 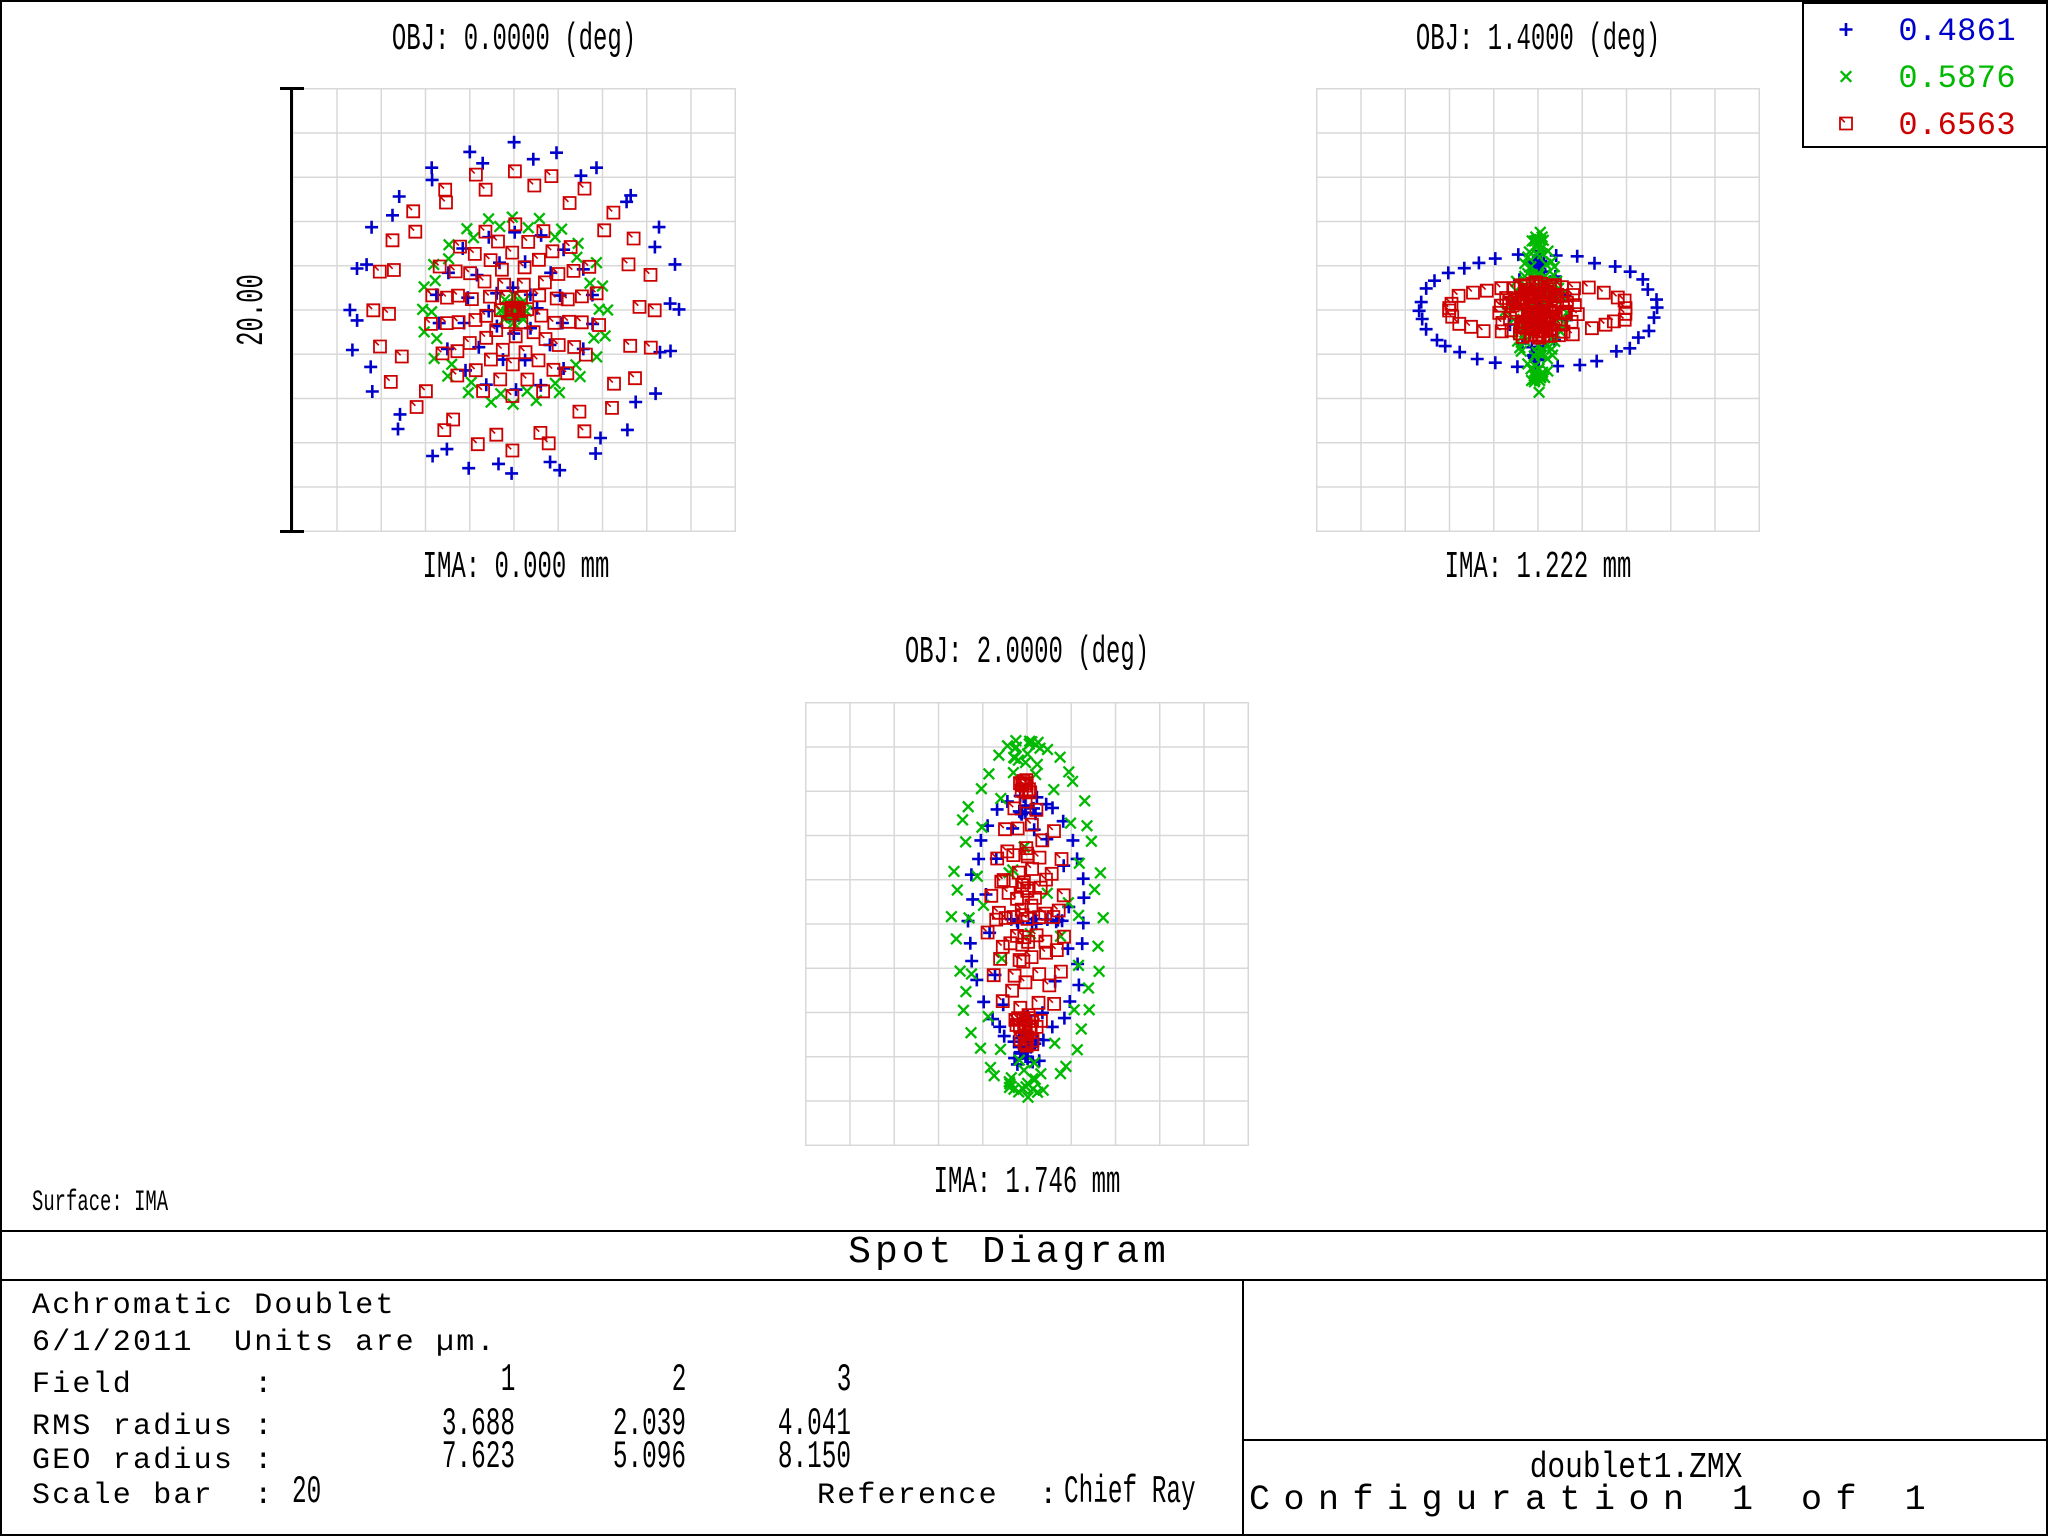 I want to click on ima-label-field3: IMA: 1.746 mm, so click(x=1027, y=1182).